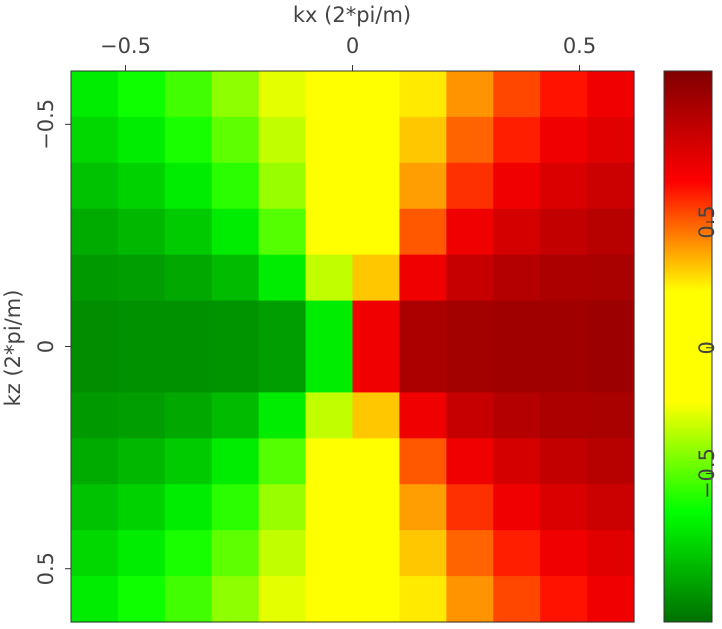 This screenshot has width=722, height=629. I want to click on x-tick-label: −0.5, so click(125, 46).